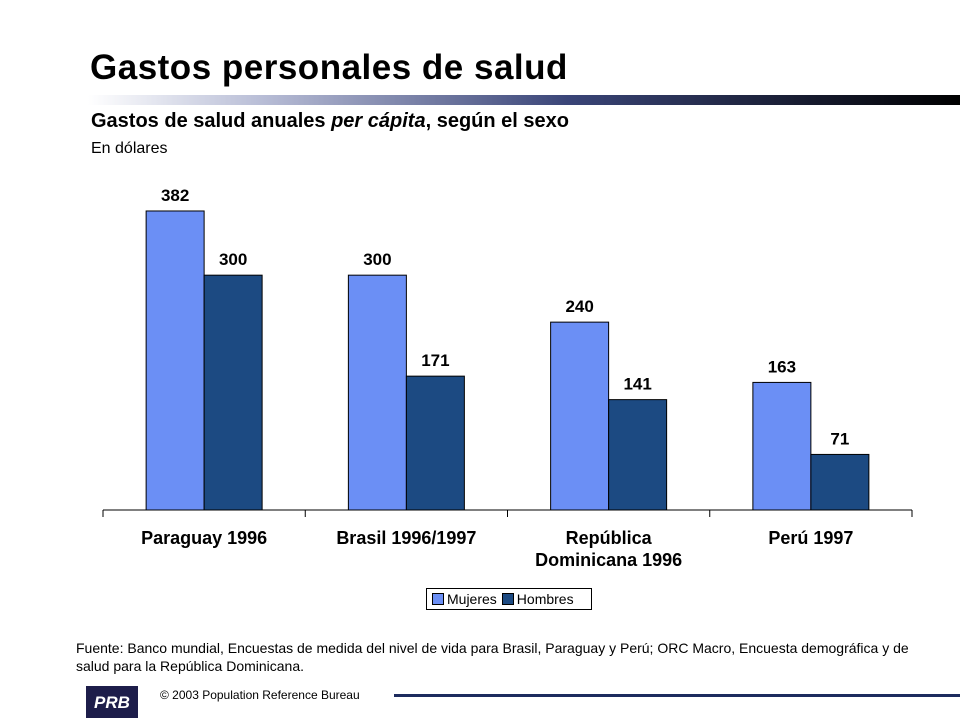 This screenshot has height=720, width=960. I want to click on data-label-hombres: 141, so click(637, 384).